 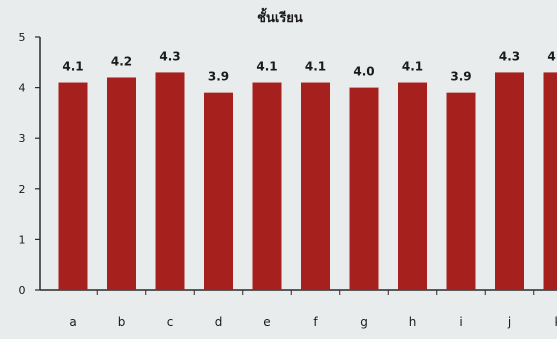 I want to click on x-tick-label: g, so click(x=364, y=322).